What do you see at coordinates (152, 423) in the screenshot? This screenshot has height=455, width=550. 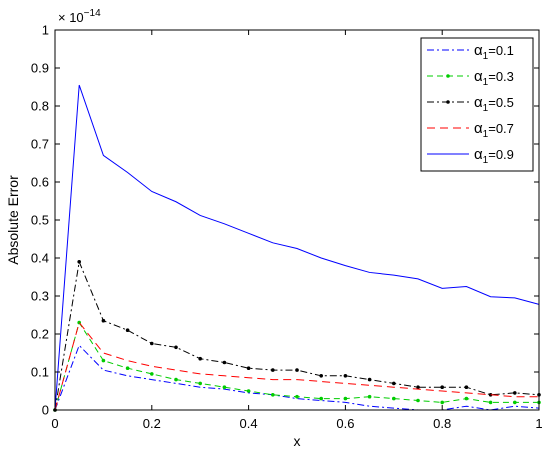 I see `x-tick-label: 0.2` at bounding box center [152, 423].